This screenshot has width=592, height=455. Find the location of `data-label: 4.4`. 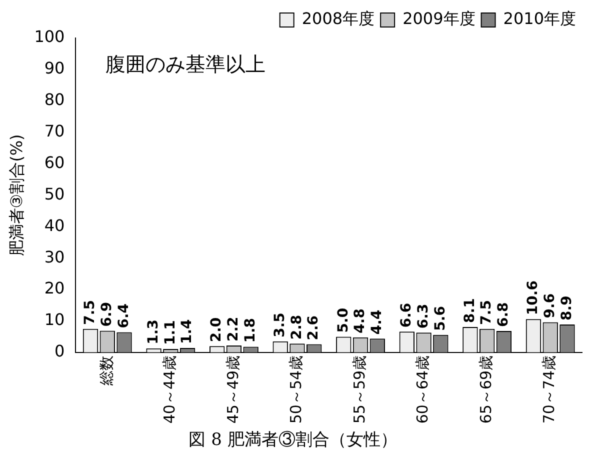

data-label: 4.4 is located at coordinates (377, 322).